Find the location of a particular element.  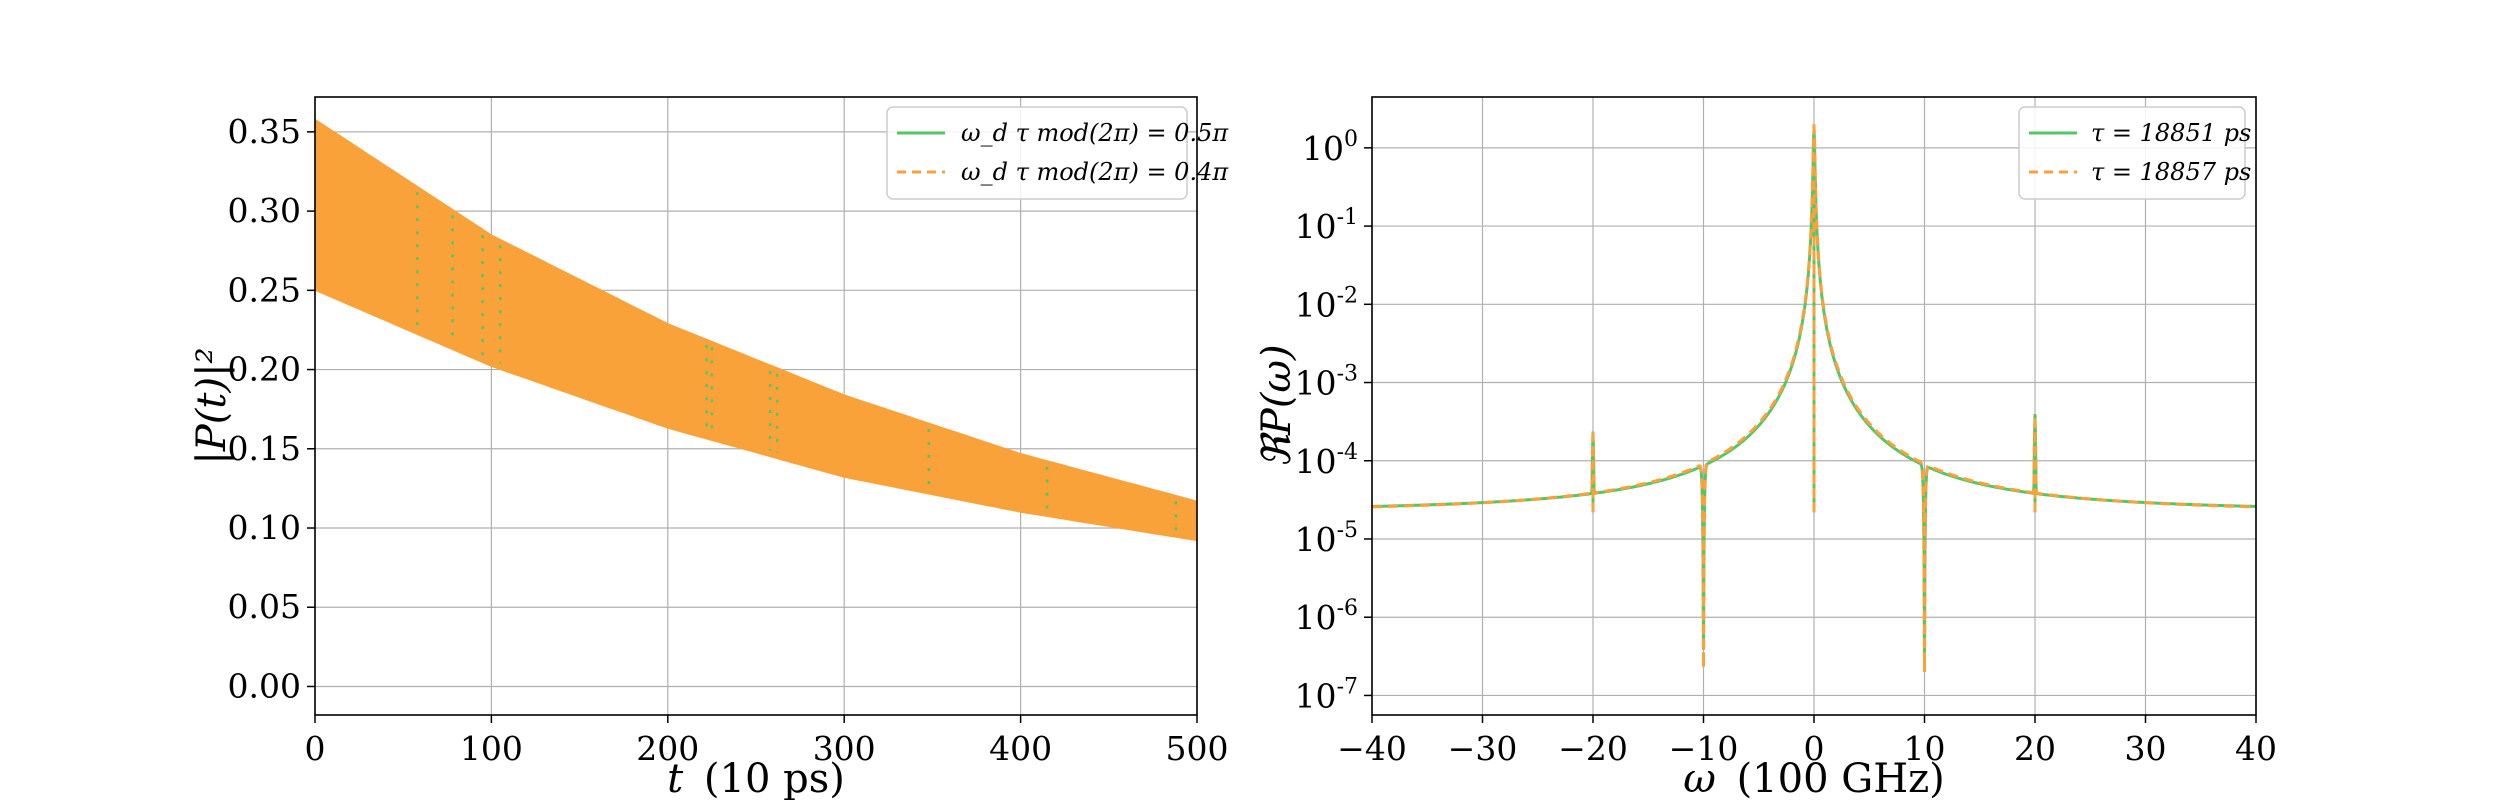

right-ylabel: ℜP(ω) is located at coordinates (1277, 405).